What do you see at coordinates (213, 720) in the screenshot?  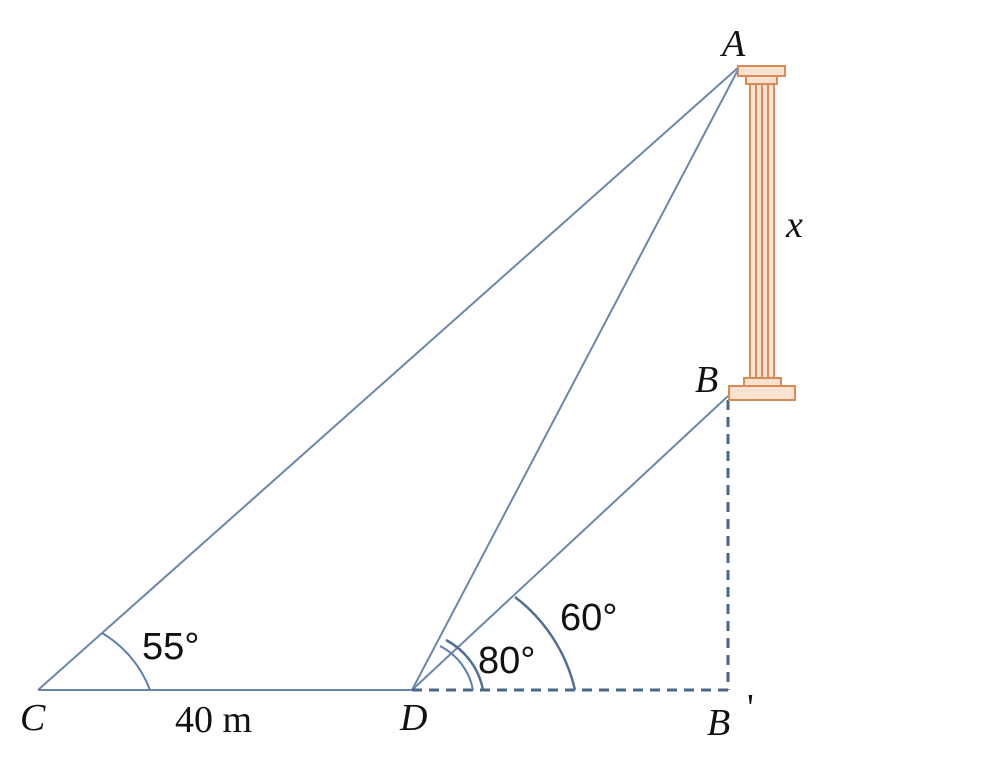 I see `label-distance-cd: 40 m` at bounding box center [213, 720].